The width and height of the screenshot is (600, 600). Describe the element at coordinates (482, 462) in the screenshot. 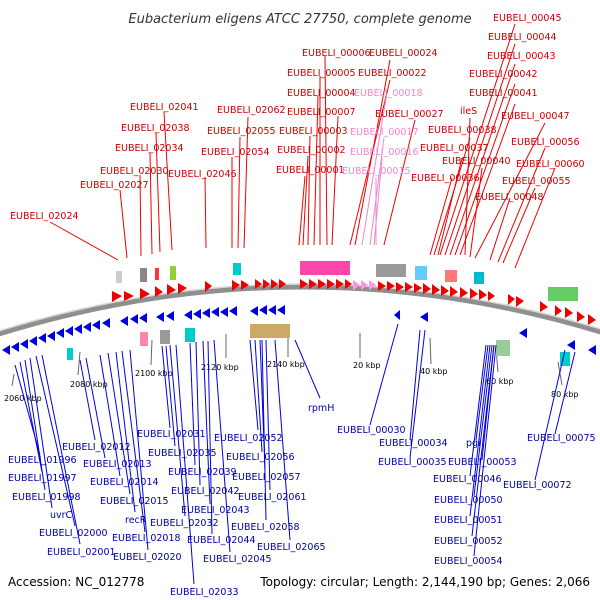

I see `gene-label: EUBELI_00053` at that location.